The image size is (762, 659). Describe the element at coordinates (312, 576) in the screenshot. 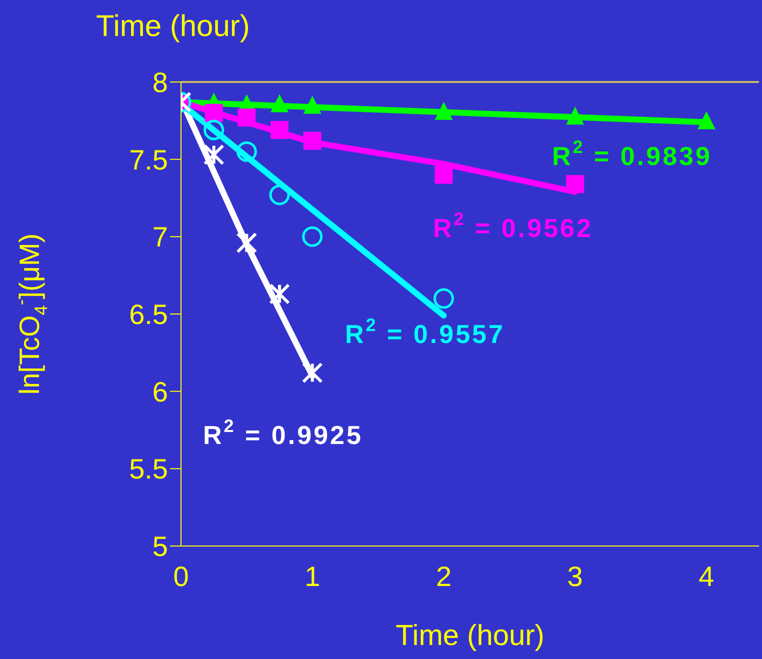

I see `x-tick-label: 1` at that location.